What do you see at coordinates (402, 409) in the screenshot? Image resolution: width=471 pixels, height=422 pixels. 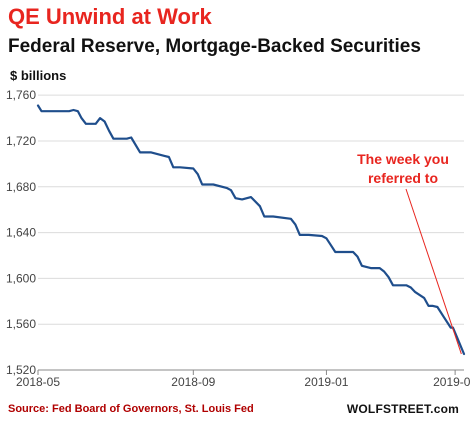 I see `brand-watermark: WOLFSTREET.com` at bounding box center [402, 409].